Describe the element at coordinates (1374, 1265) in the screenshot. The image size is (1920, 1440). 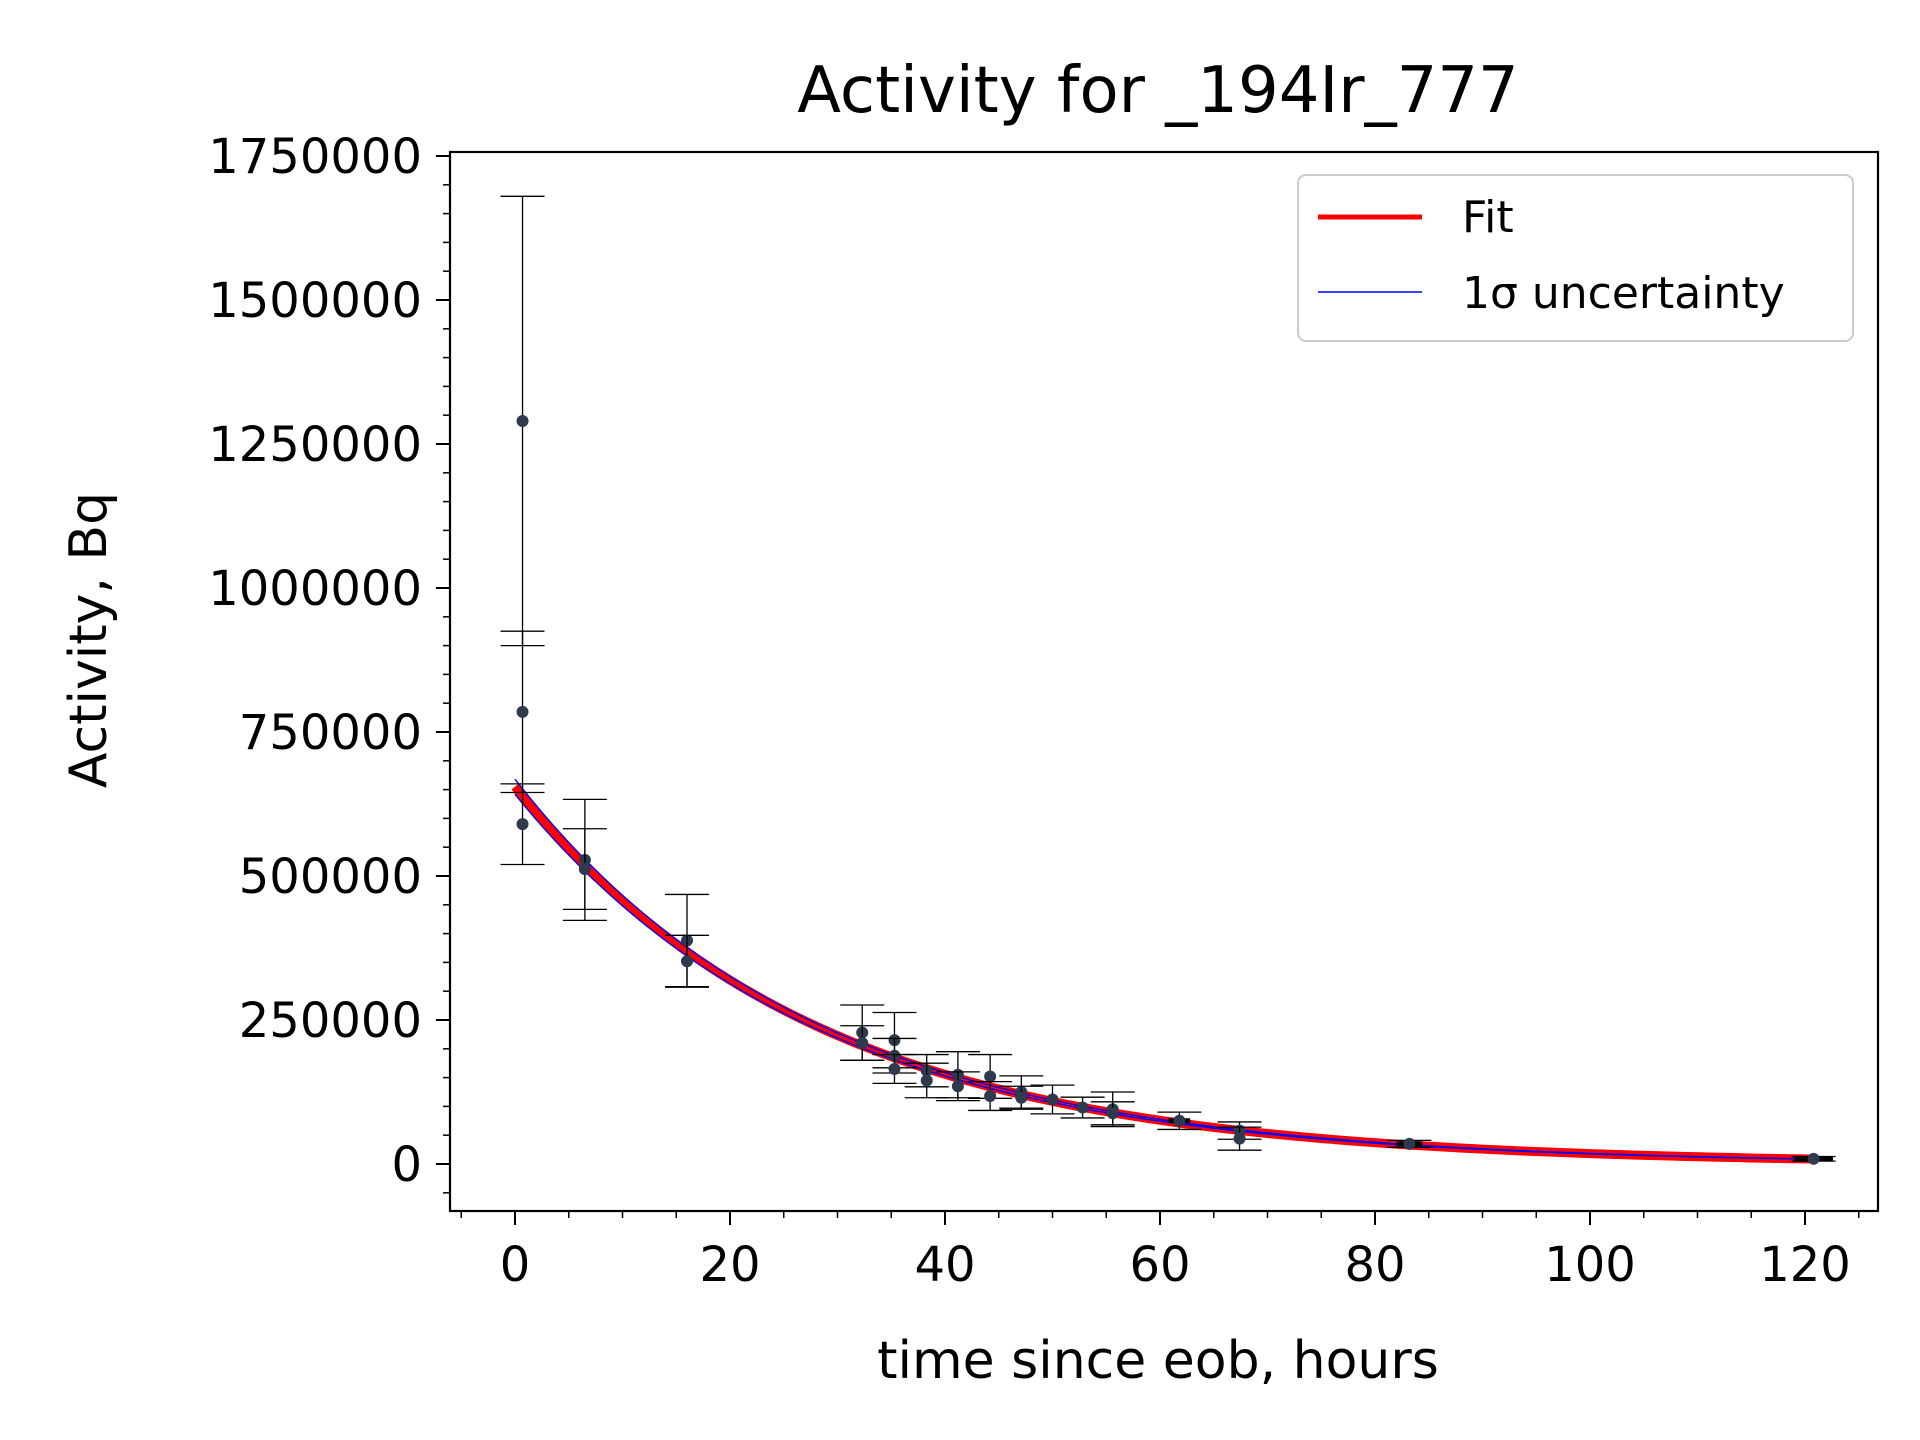
I see `x-tick-label-4: 80` at that location.